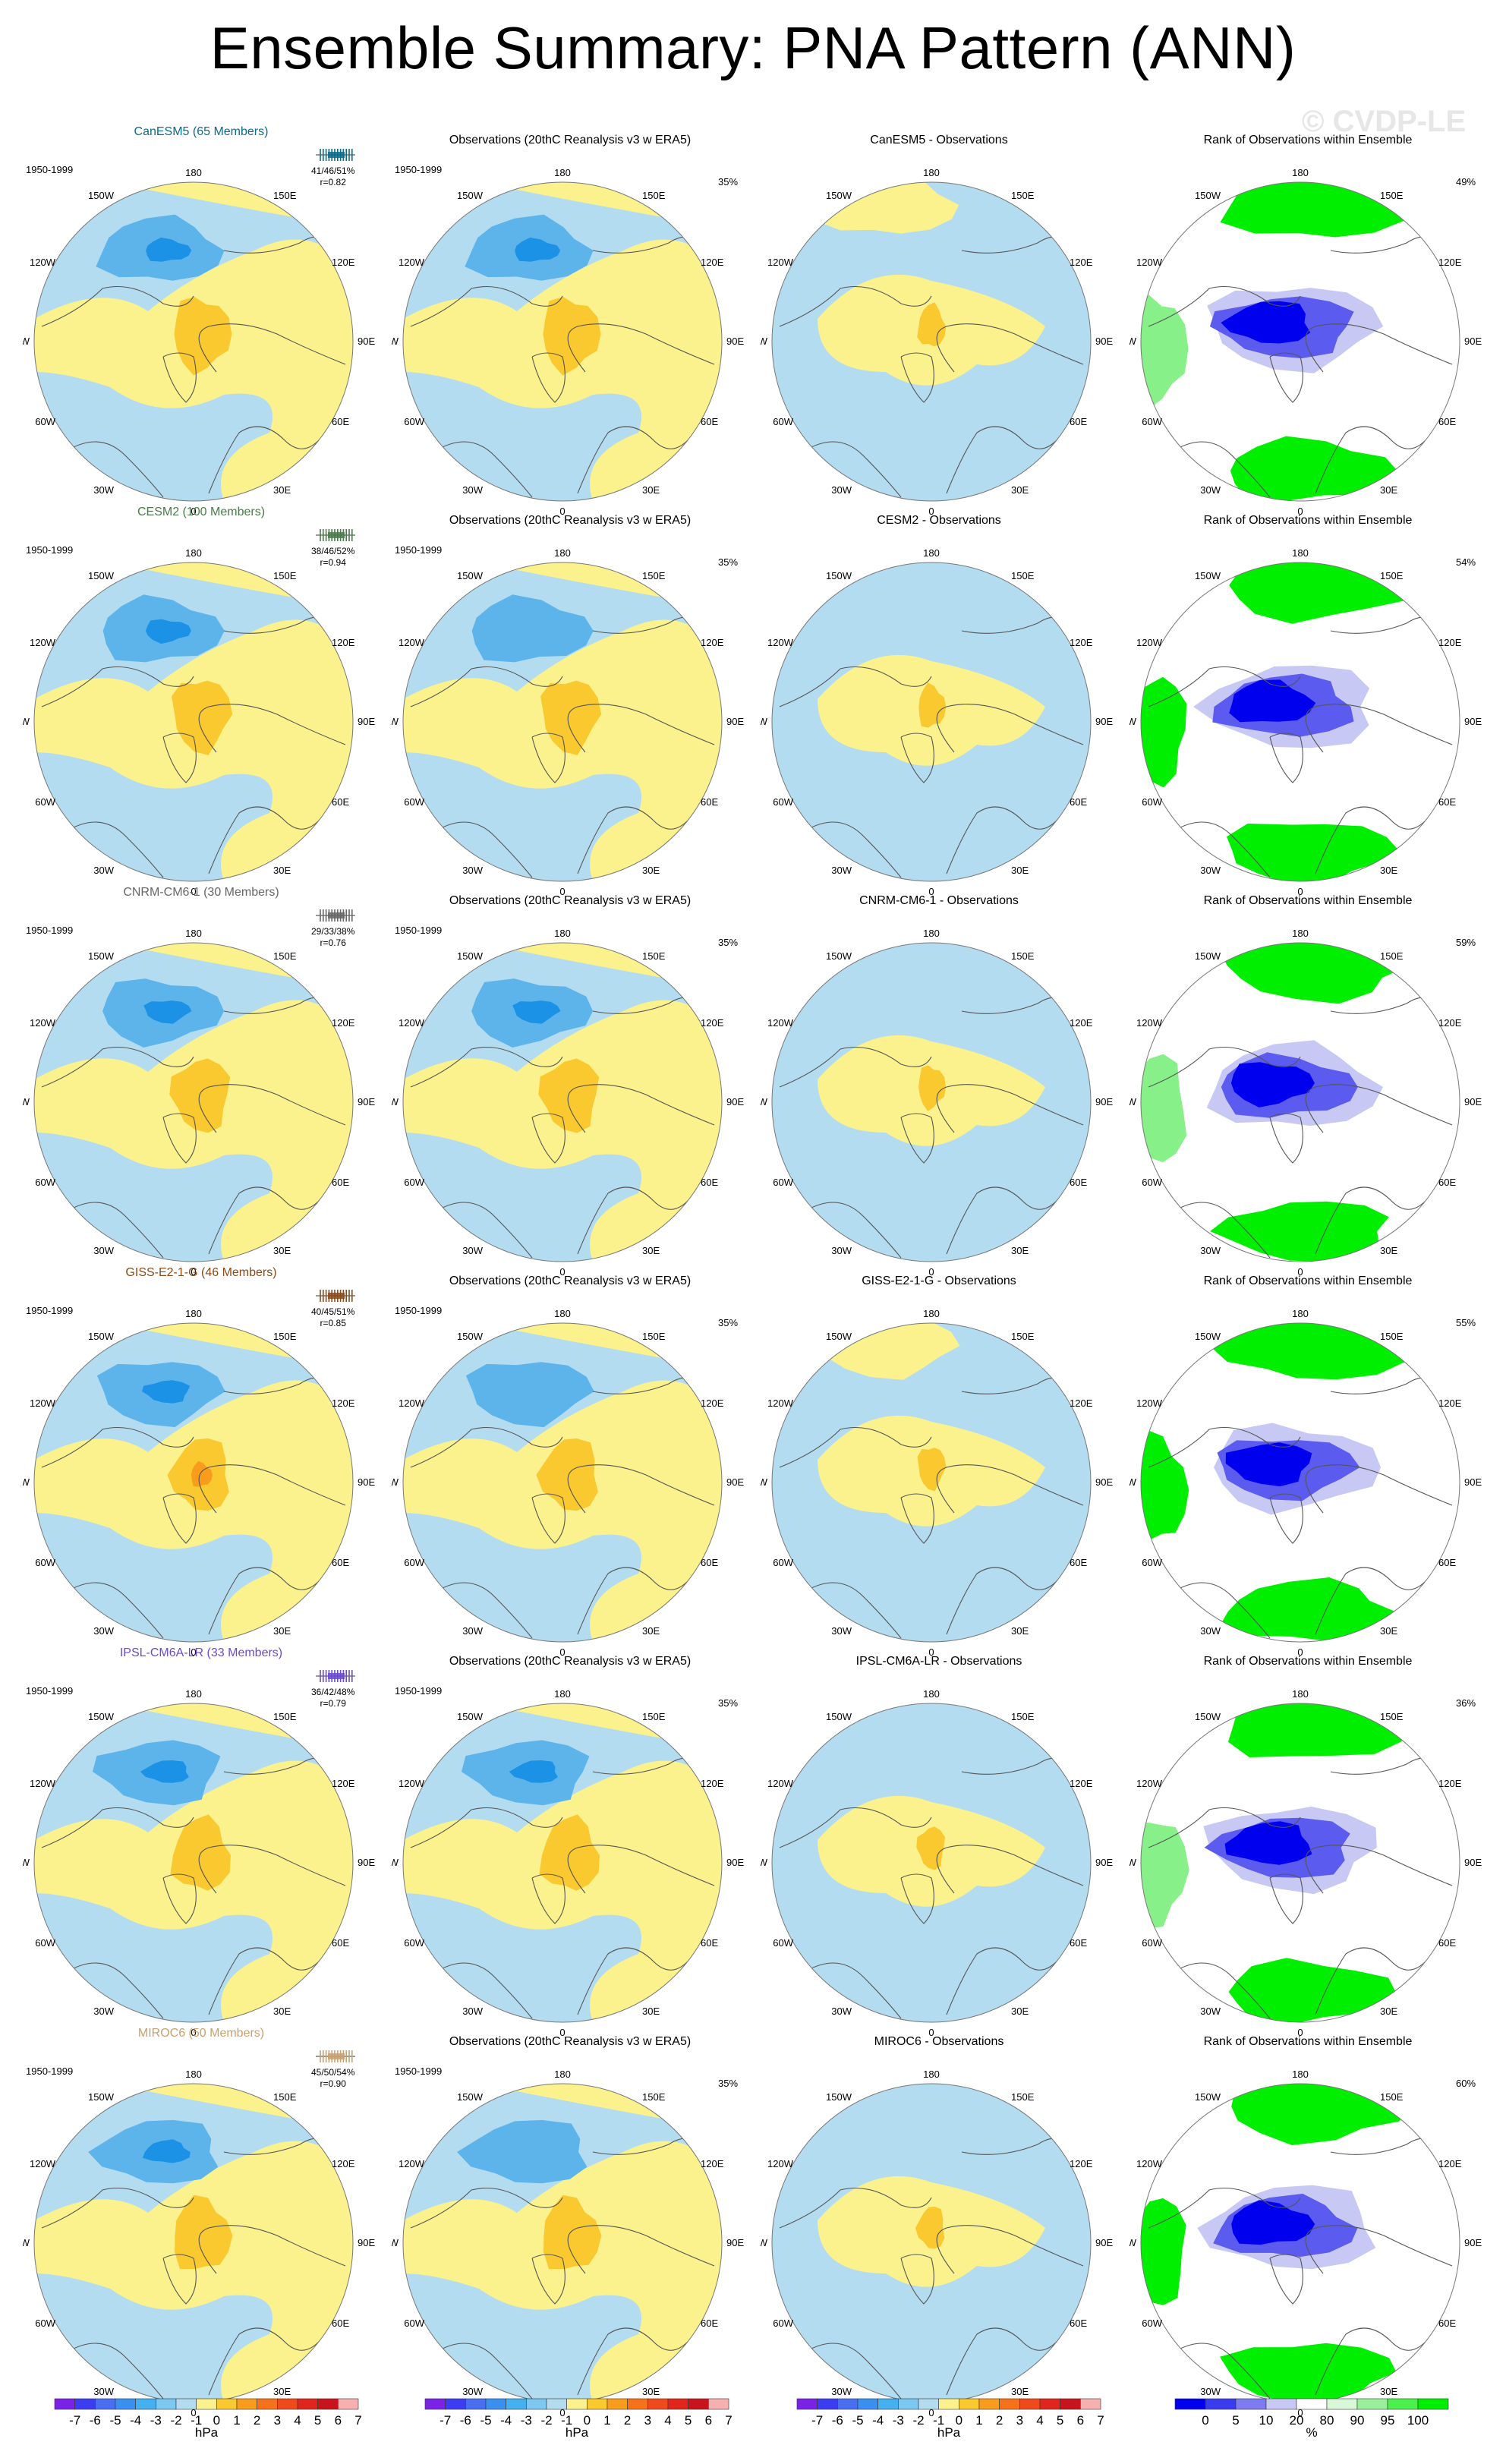 The height and width of the screenshot is (2464, 1506). Describe the element at coordinates (332, 1318) in the screenshot. I see `member-stats: 40/45/51% r=0.85` at that location.